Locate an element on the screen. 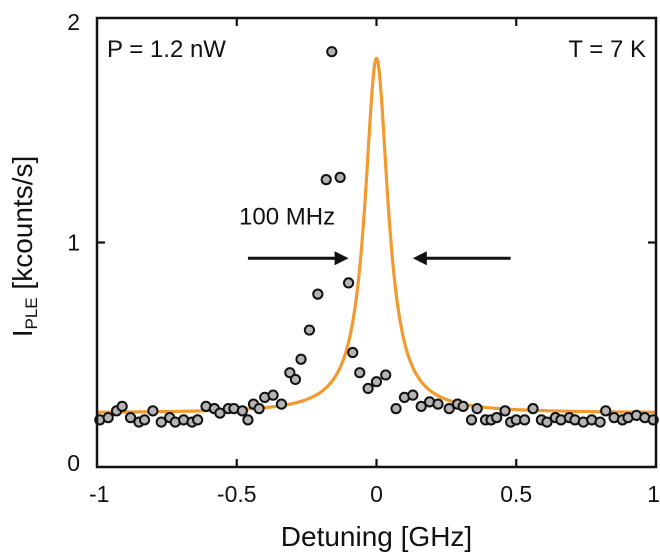 This screenshot has height=558, width=660. y-tick-label: 2 is located at coordinates (73, 22).